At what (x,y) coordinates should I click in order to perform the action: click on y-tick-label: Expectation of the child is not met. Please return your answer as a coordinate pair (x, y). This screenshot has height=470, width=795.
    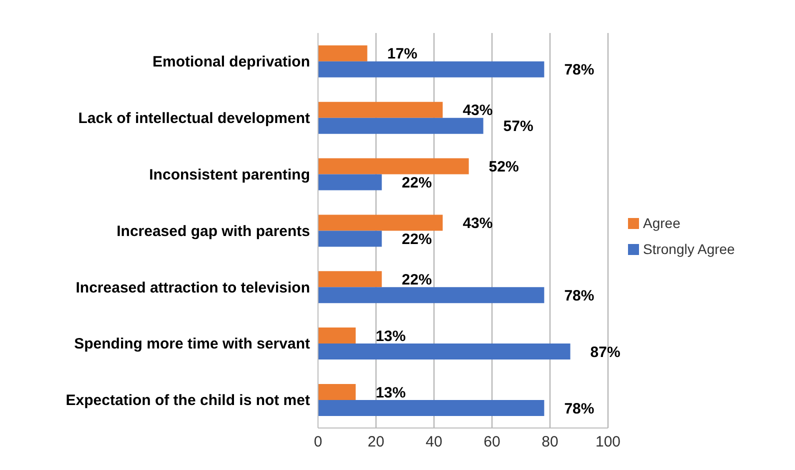
    Looking at the image, I should click on (188, 401).